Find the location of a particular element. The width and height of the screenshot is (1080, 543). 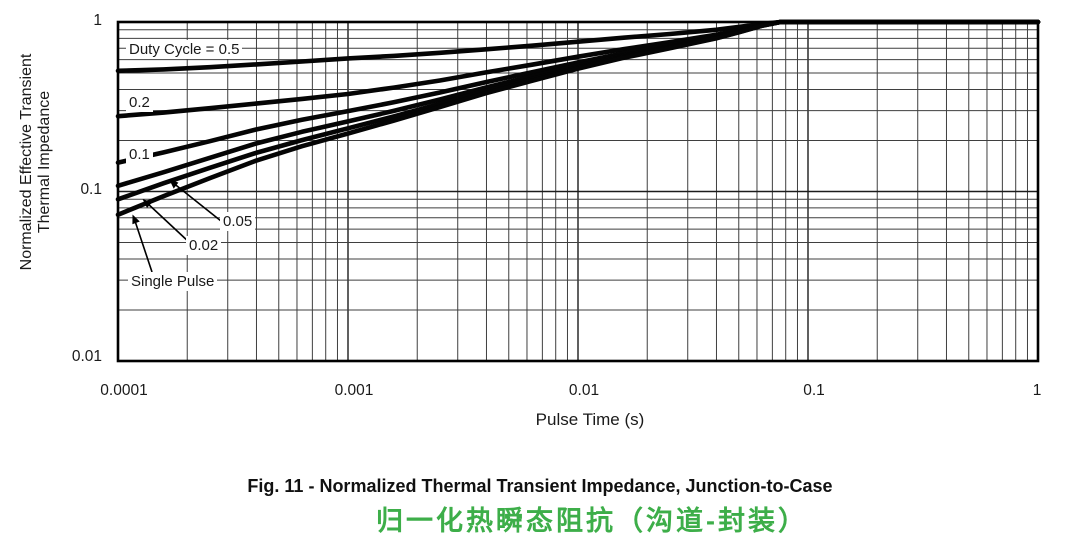

y-tick-0.01: 0.01 is located at coordinates (86, 356).